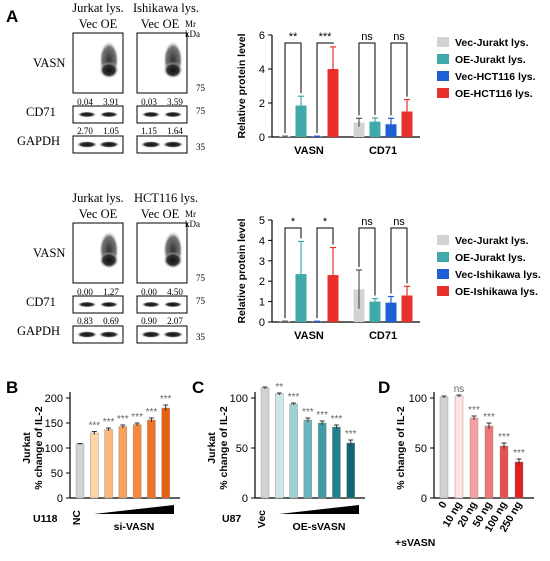 The height and width of the screenshot is (561, 550). Describe the element at coordinates (490, 258) in the screenshot. I see `legend-label: OE-Jurakt lys.` at that location.